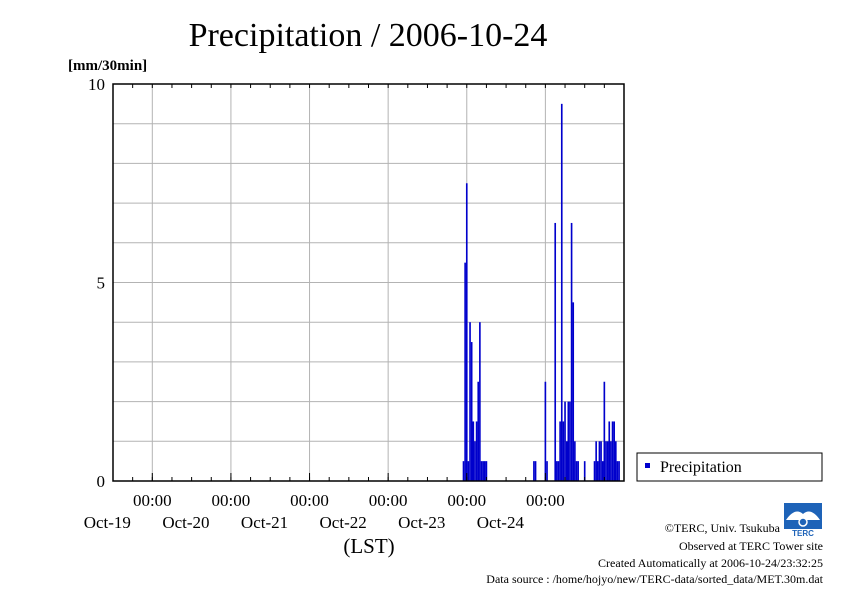  What do you see at coordinates (343, 522) in the screenshot?
I see `x-tick-label-date: Oct-22` at bounding box center [343, 522].